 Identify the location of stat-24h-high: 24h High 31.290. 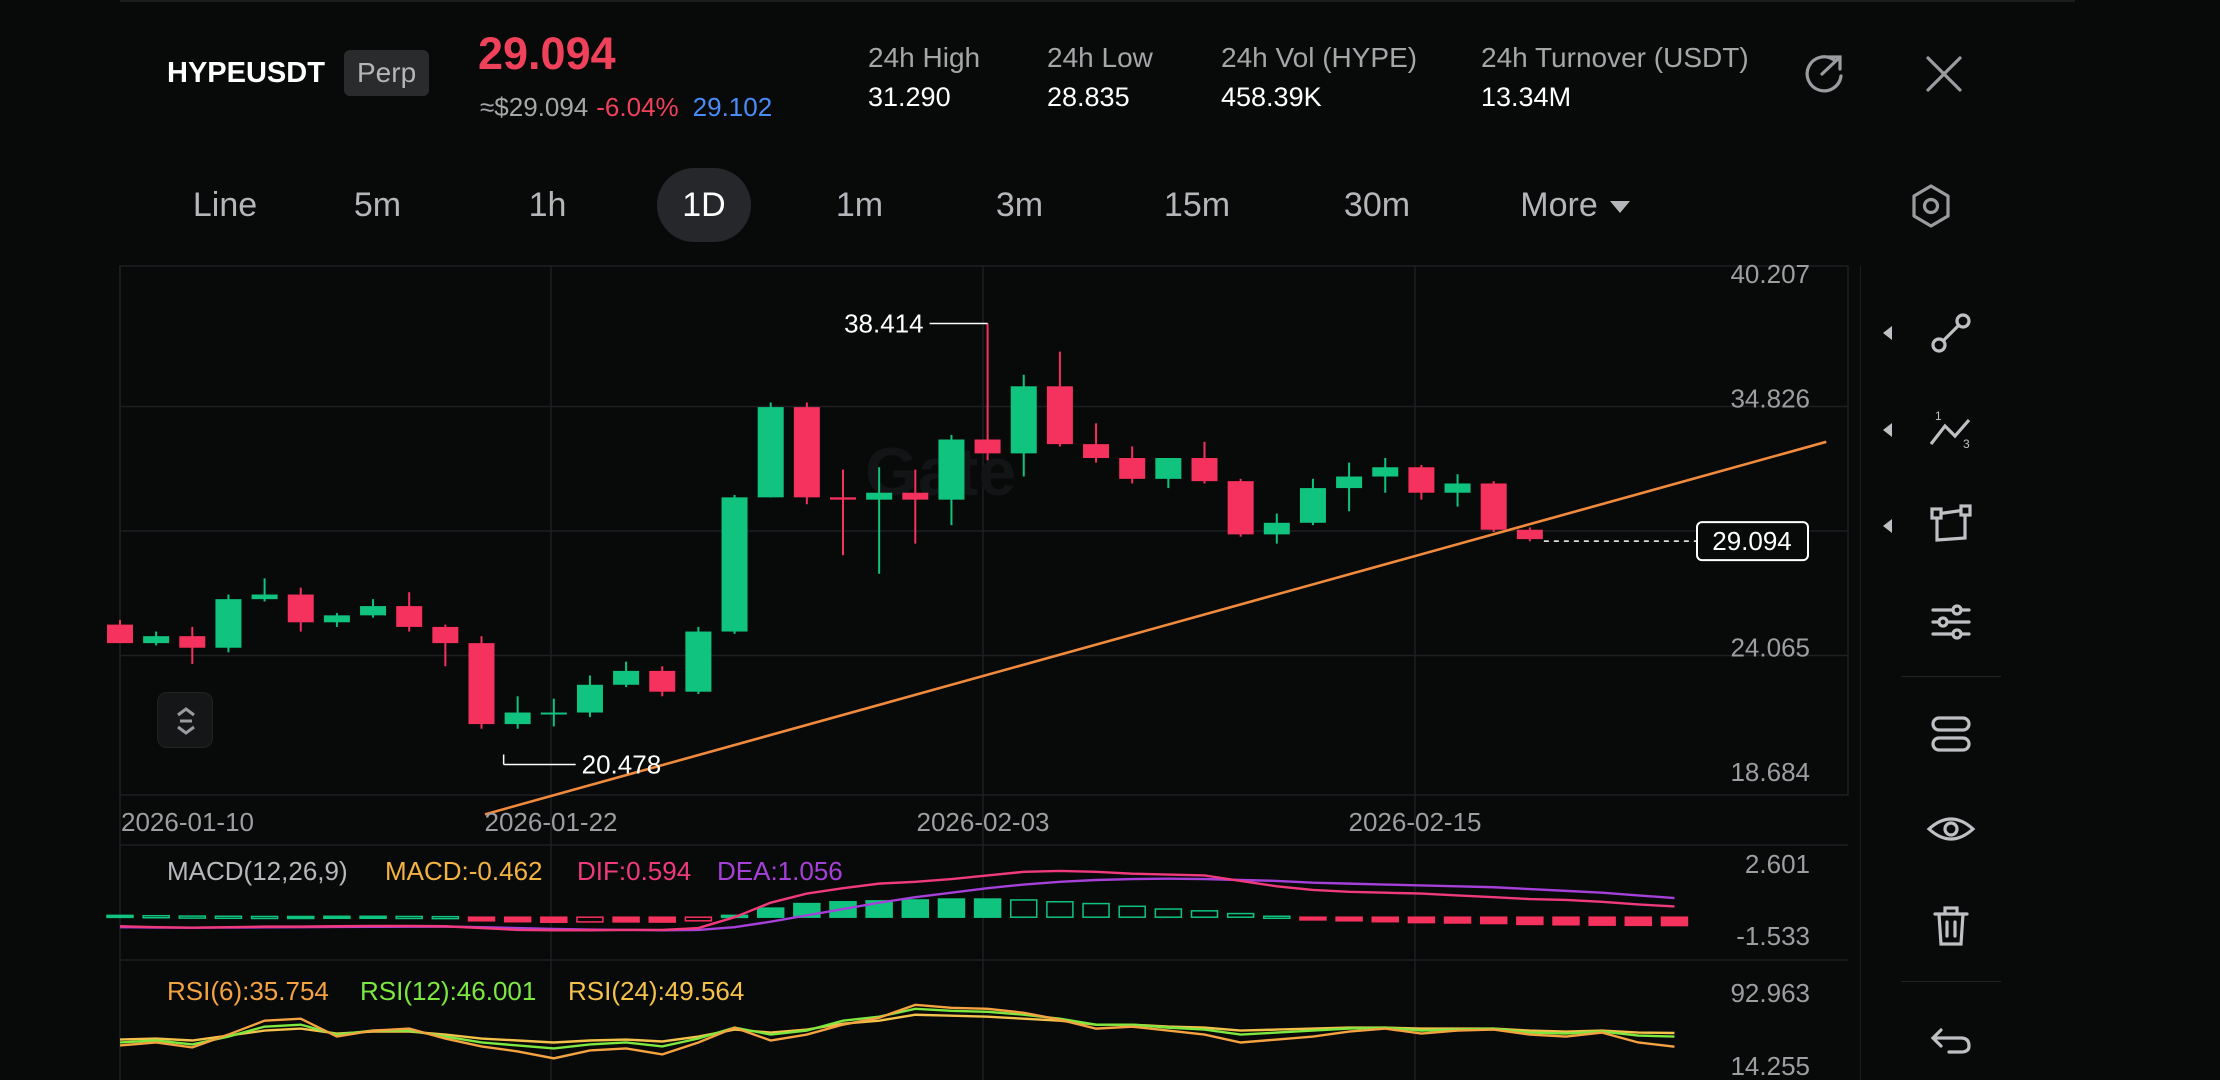
(924, 77).